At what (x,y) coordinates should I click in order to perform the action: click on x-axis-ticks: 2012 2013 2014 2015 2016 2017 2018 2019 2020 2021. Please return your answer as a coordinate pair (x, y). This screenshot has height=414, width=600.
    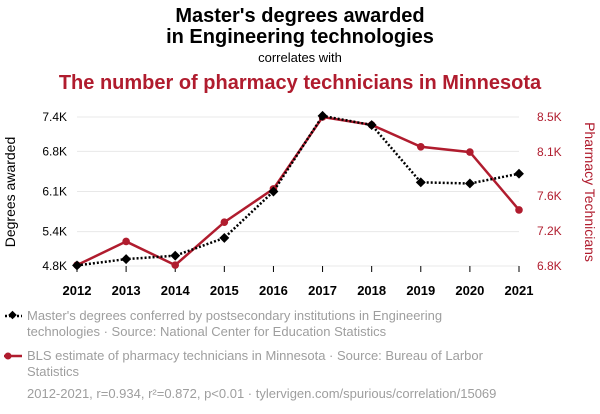
    Looking at the image, I should click on (298, 282).